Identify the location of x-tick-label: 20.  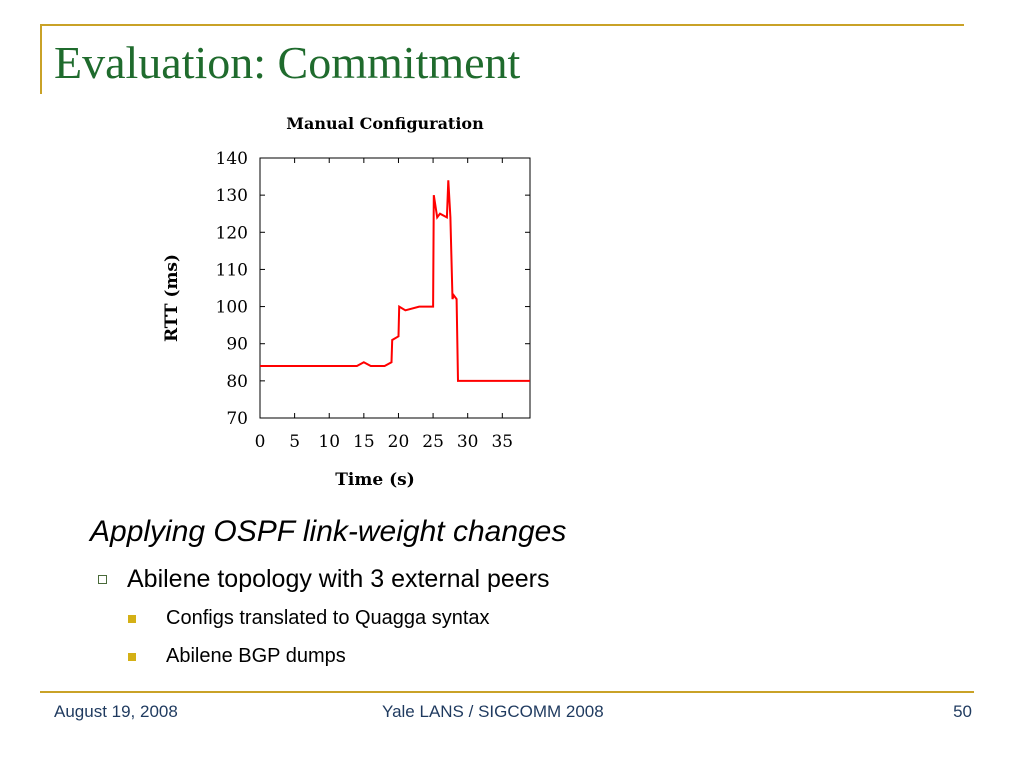
(399, 442).